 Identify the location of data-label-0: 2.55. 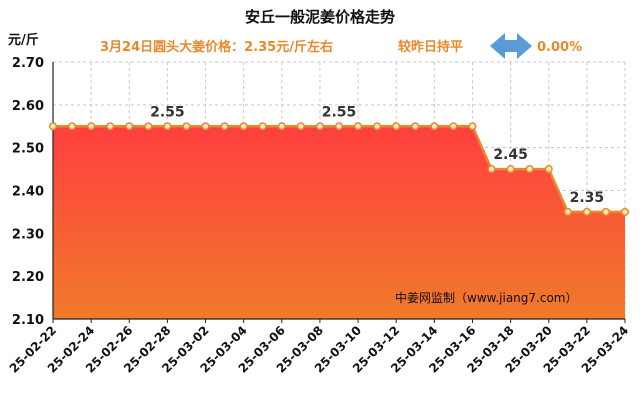
(167, 112).